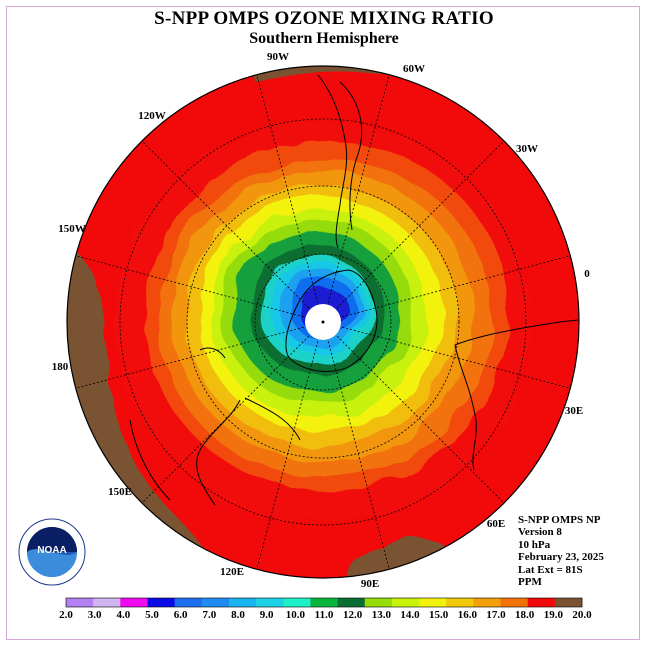 This screenshot has width=648, height=648. I want to click on colorbar-tick-label: 13.0, so click(382, 615).